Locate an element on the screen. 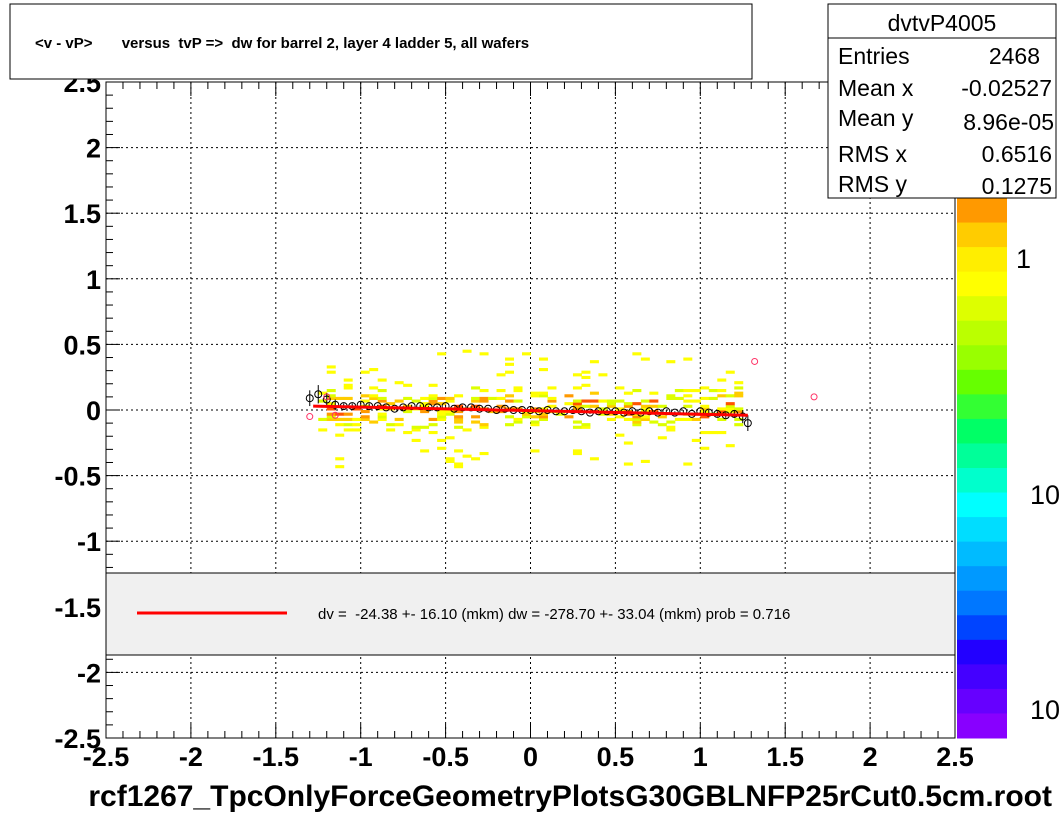 Image resolution: width=1060 pixels, height=819 pixels. outlier-point is located at coordinates (755, 361).